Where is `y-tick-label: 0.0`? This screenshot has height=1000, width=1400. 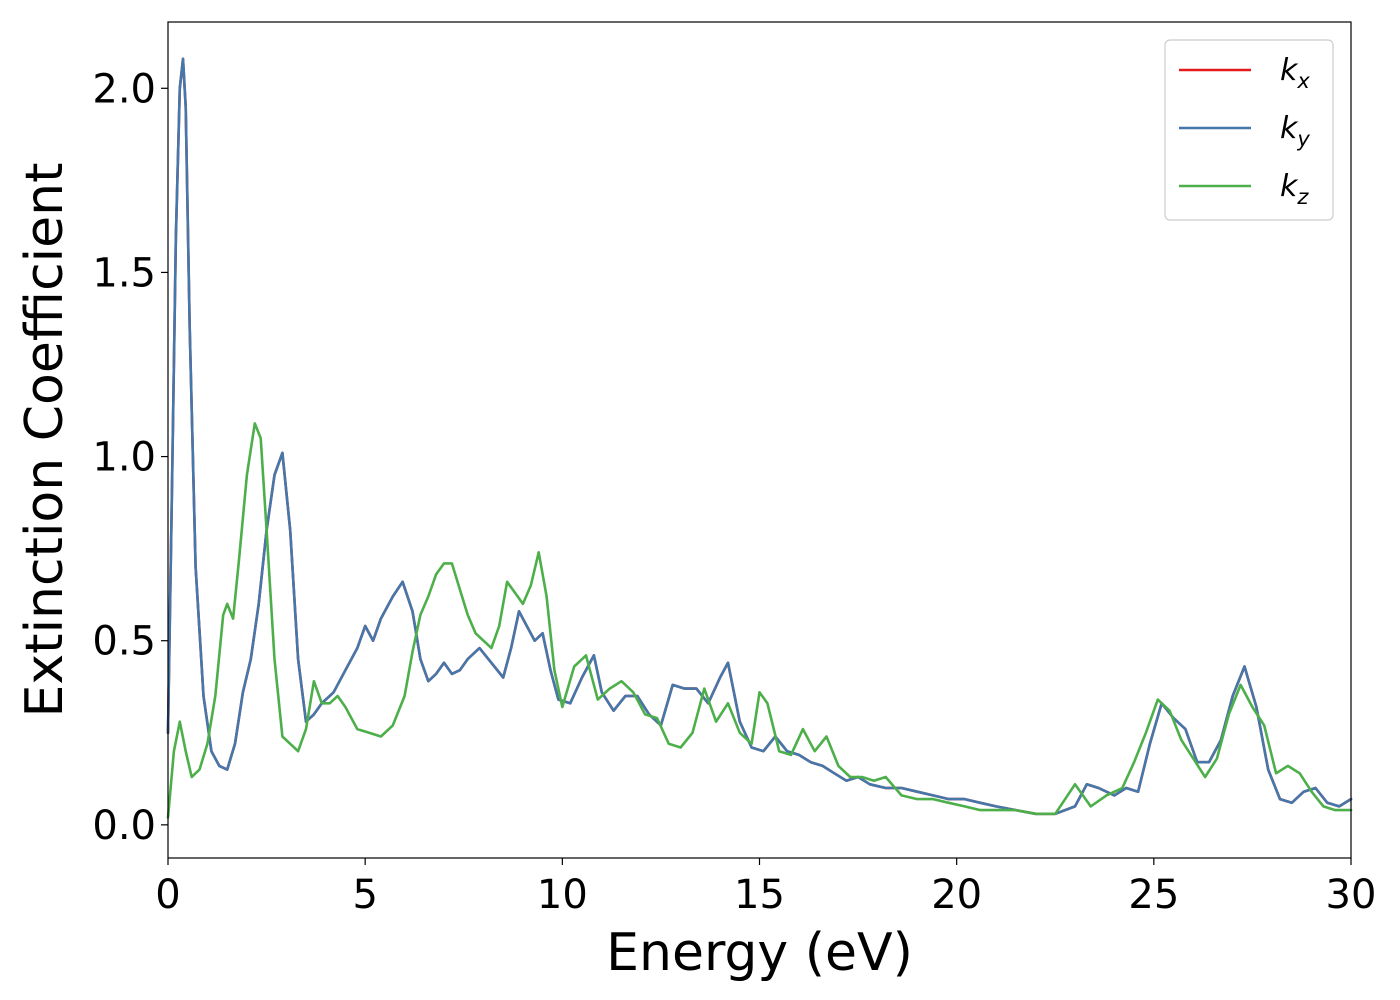
y-tick-label: 0.0 is located at coordinates (124, 826).